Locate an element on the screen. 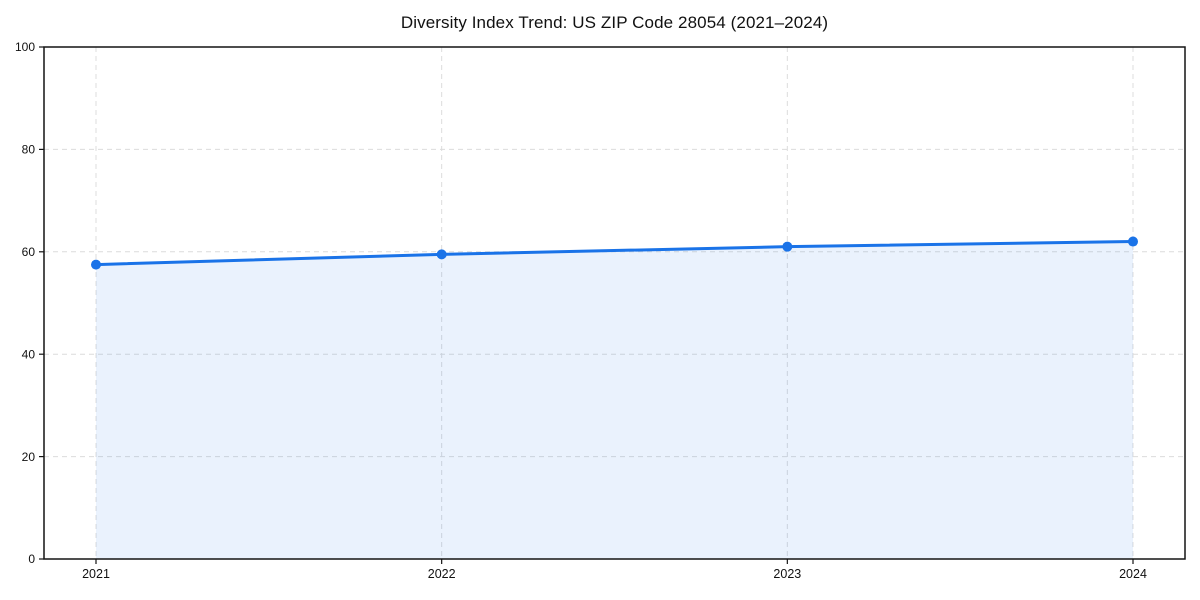  y-tick-label: 0 is located at coordinates (31, 559).